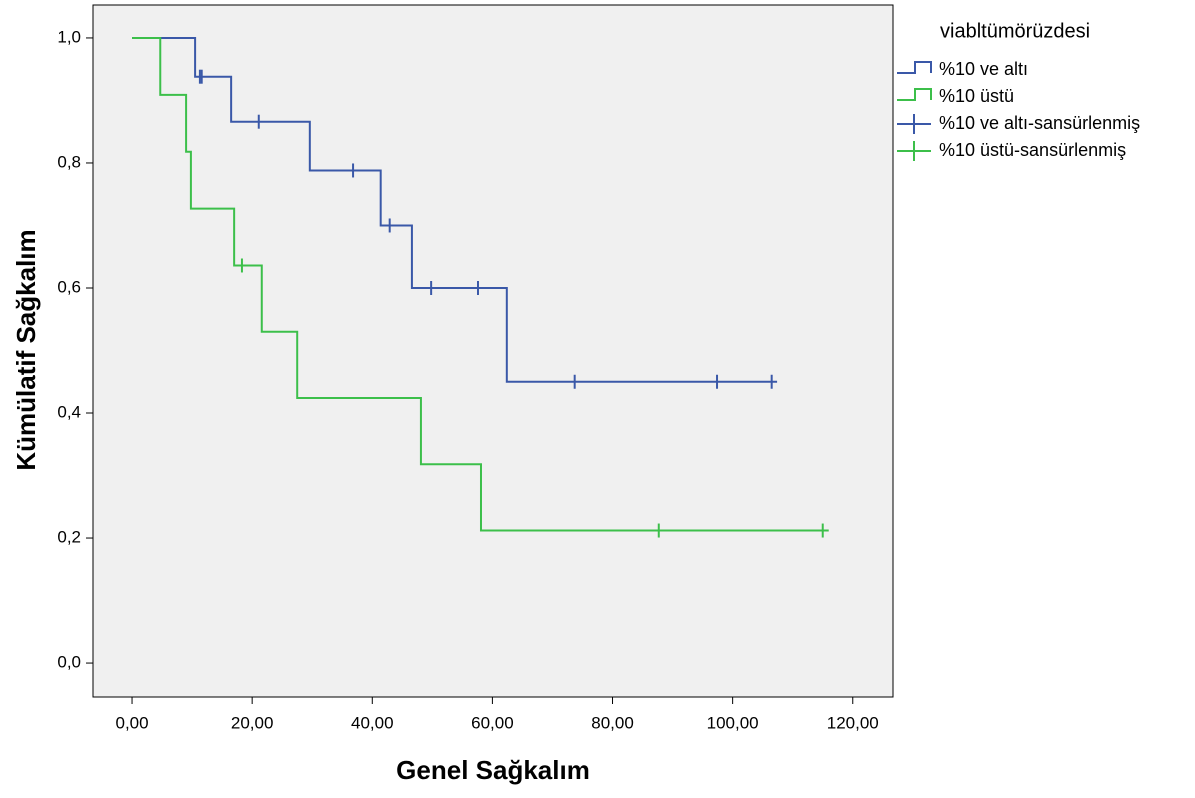  Describe the element at coordinates (69, 662) in the screenshot. I see `y-tick-label: 0,0` at that location.